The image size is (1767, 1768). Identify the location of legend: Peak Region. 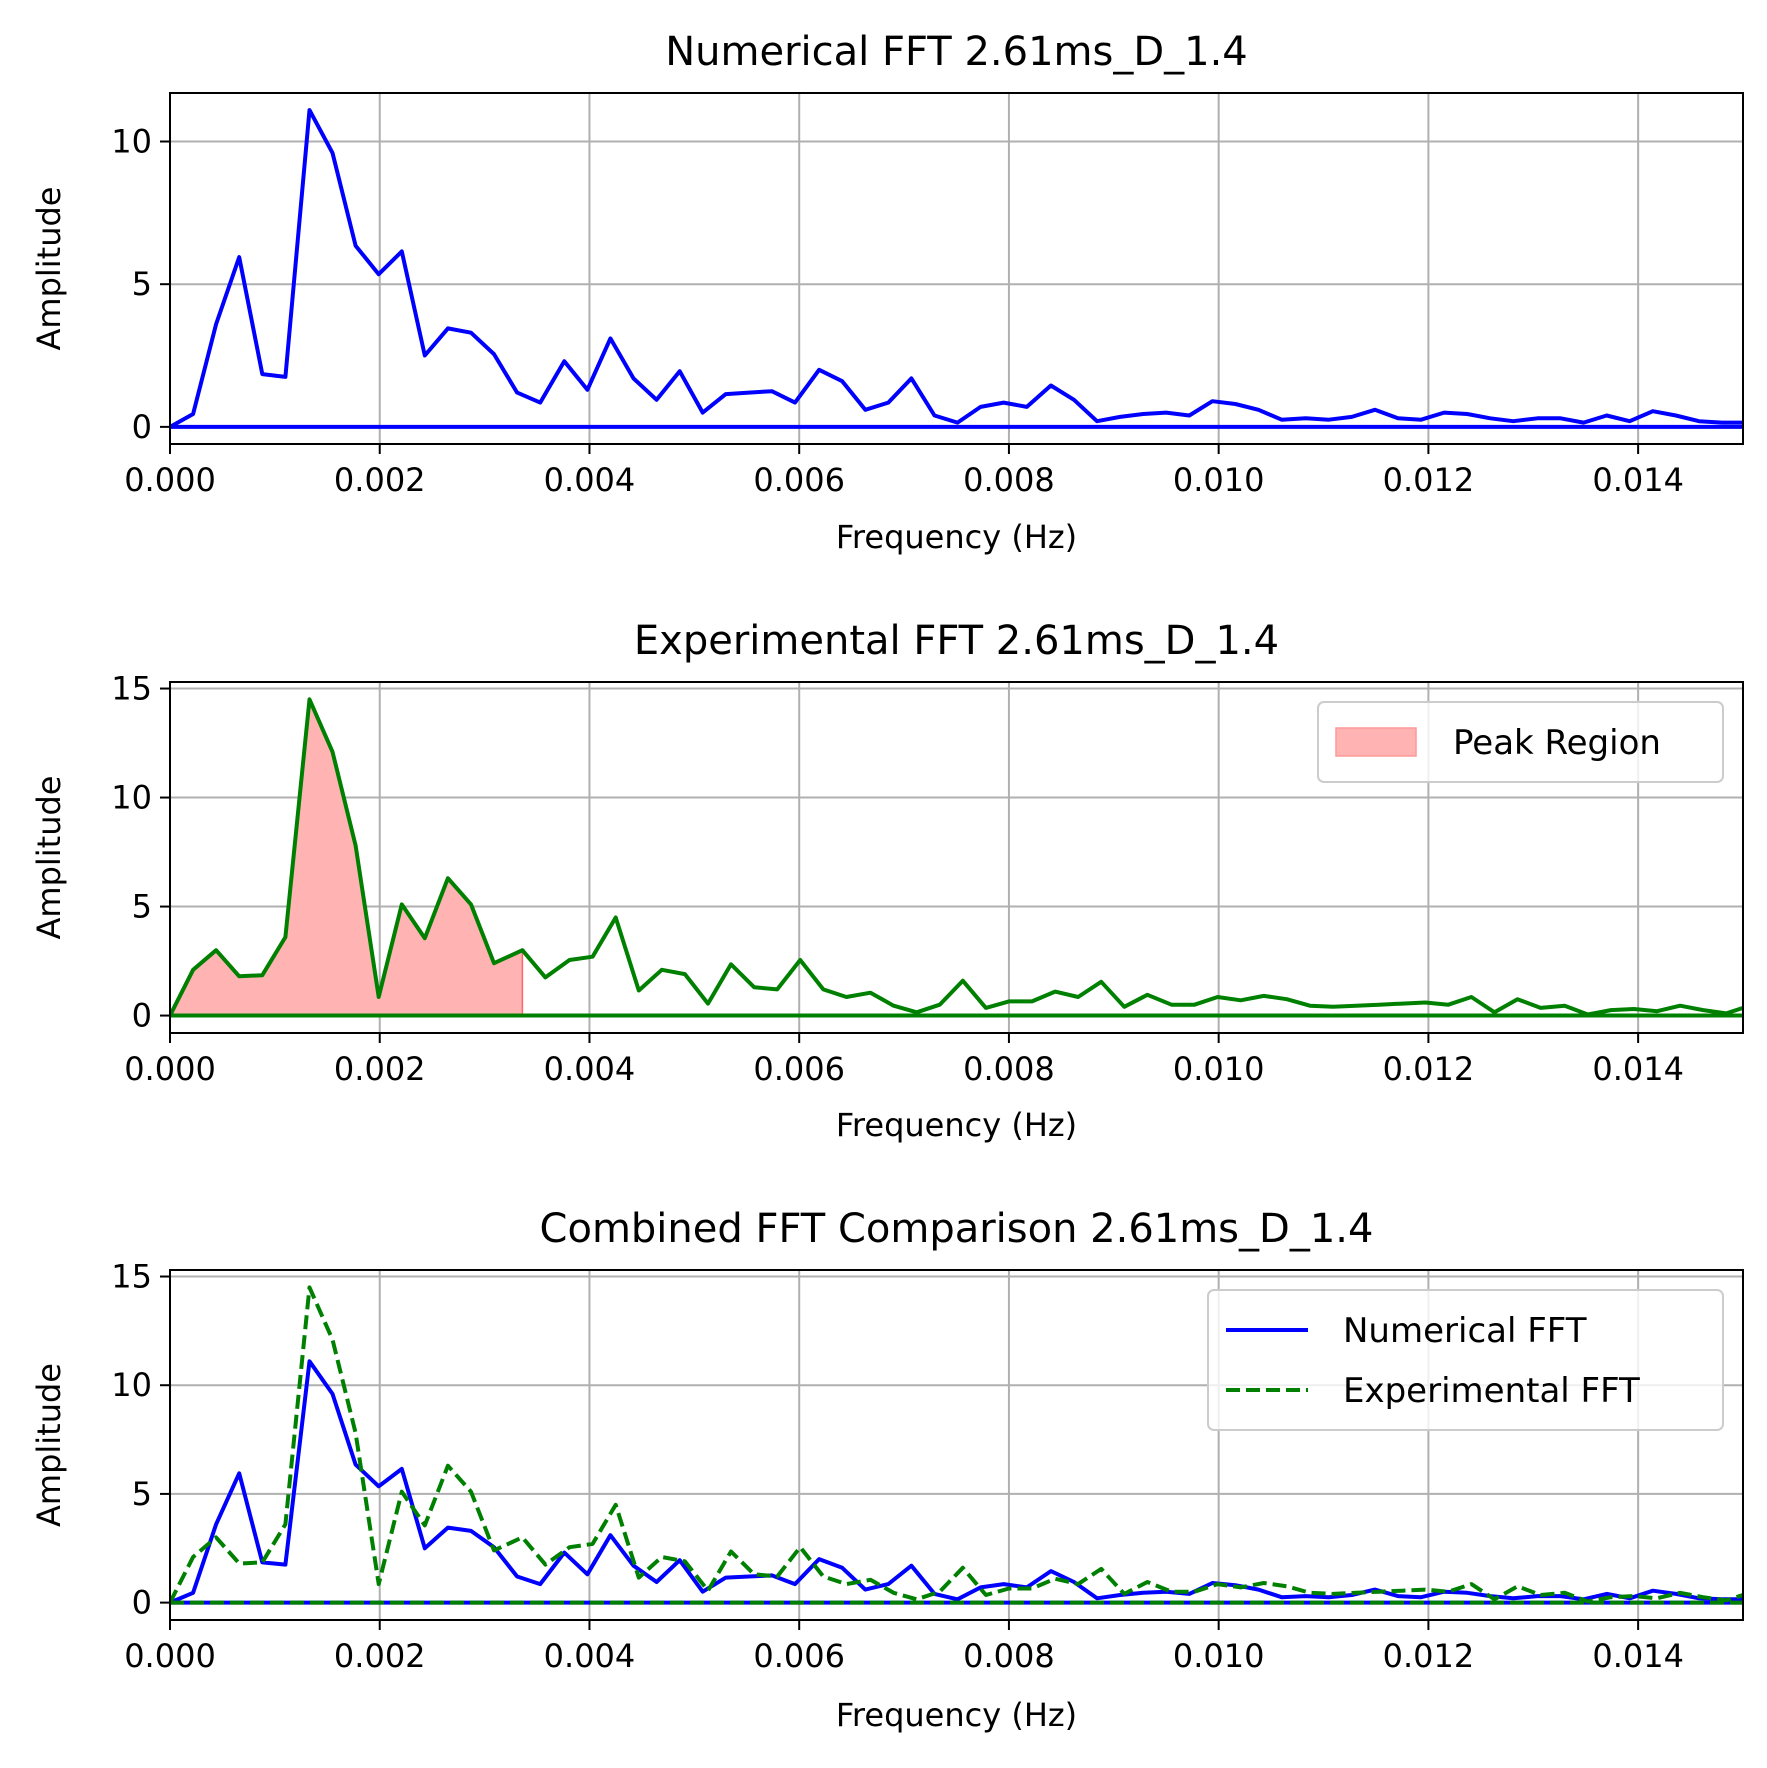
(1520, 742).